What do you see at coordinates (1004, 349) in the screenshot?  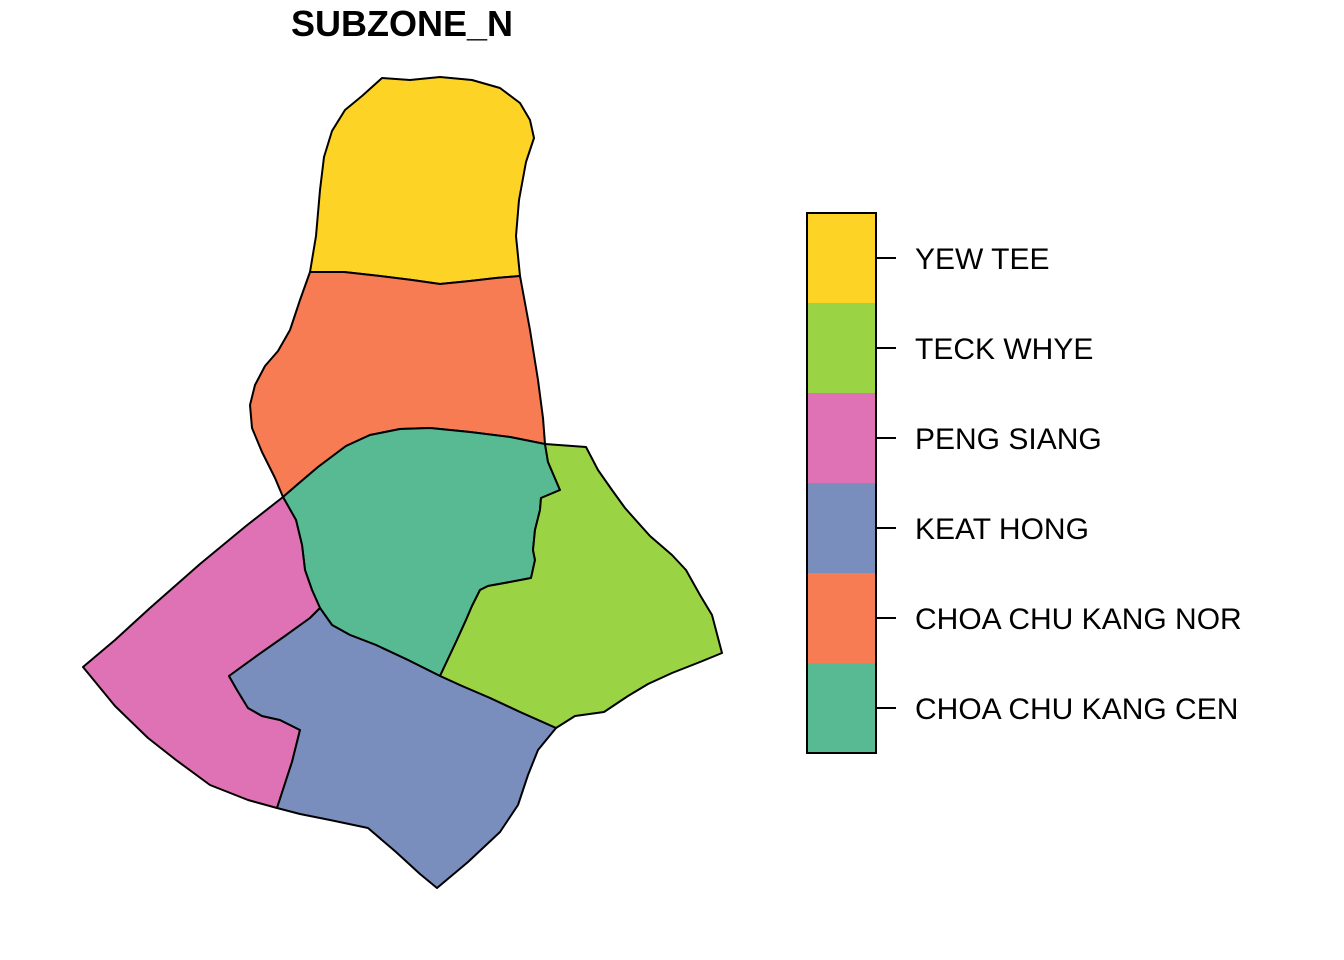 I see `legend-label-teck-whye: TECK WHYE` at bounding box center [1004, 349].